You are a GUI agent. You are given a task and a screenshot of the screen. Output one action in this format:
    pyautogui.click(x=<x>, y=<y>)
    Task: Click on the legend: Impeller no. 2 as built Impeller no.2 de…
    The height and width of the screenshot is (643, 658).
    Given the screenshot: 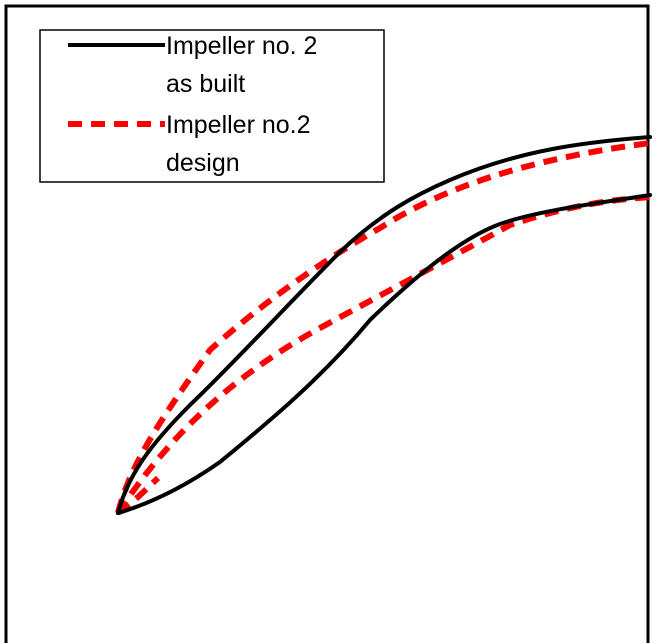 What is the action you would take?
    pyautogui.click(x=212, y=106)
    